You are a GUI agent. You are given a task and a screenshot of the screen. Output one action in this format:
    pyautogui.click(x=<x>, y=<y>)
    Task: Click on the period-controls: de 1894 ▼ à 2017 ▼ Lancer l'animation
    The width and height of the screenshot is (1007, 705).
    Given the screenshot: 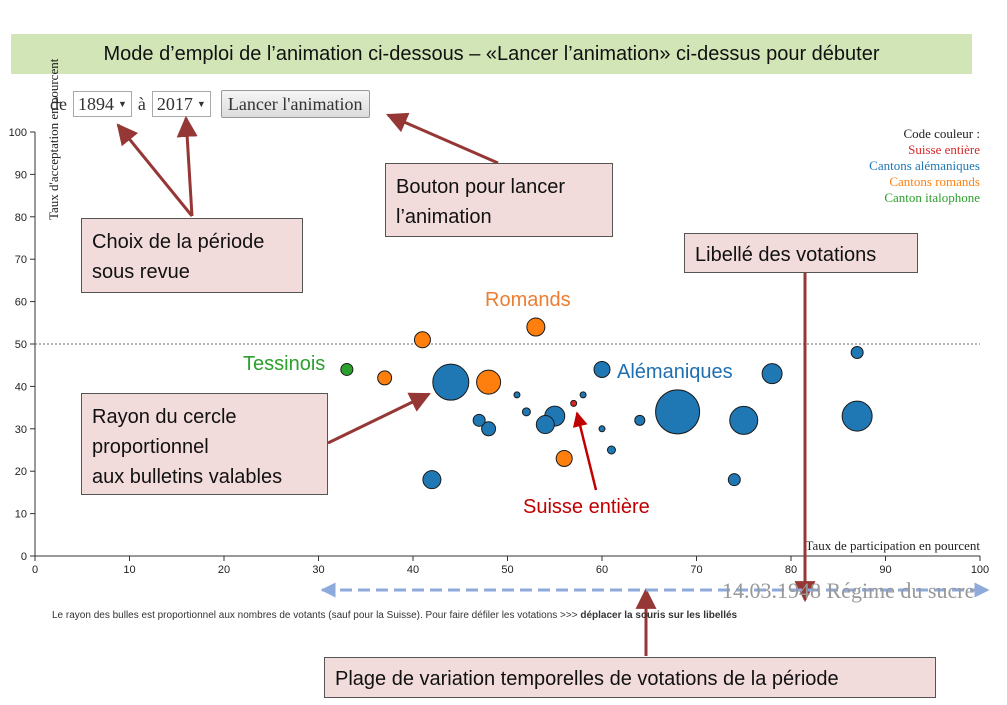 What is the action you would take?
    pyautogui.click(x=210, y=104)
    